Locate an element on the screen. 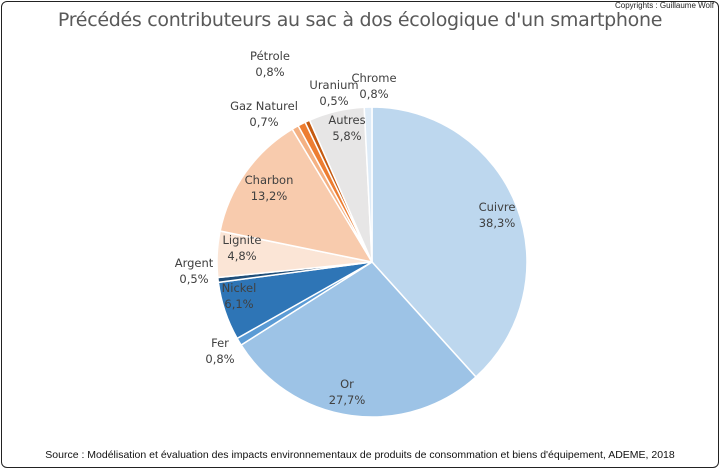 The image size is (720, 469). data-label: Charbon 13,2% is located at coordinates (269, 188).